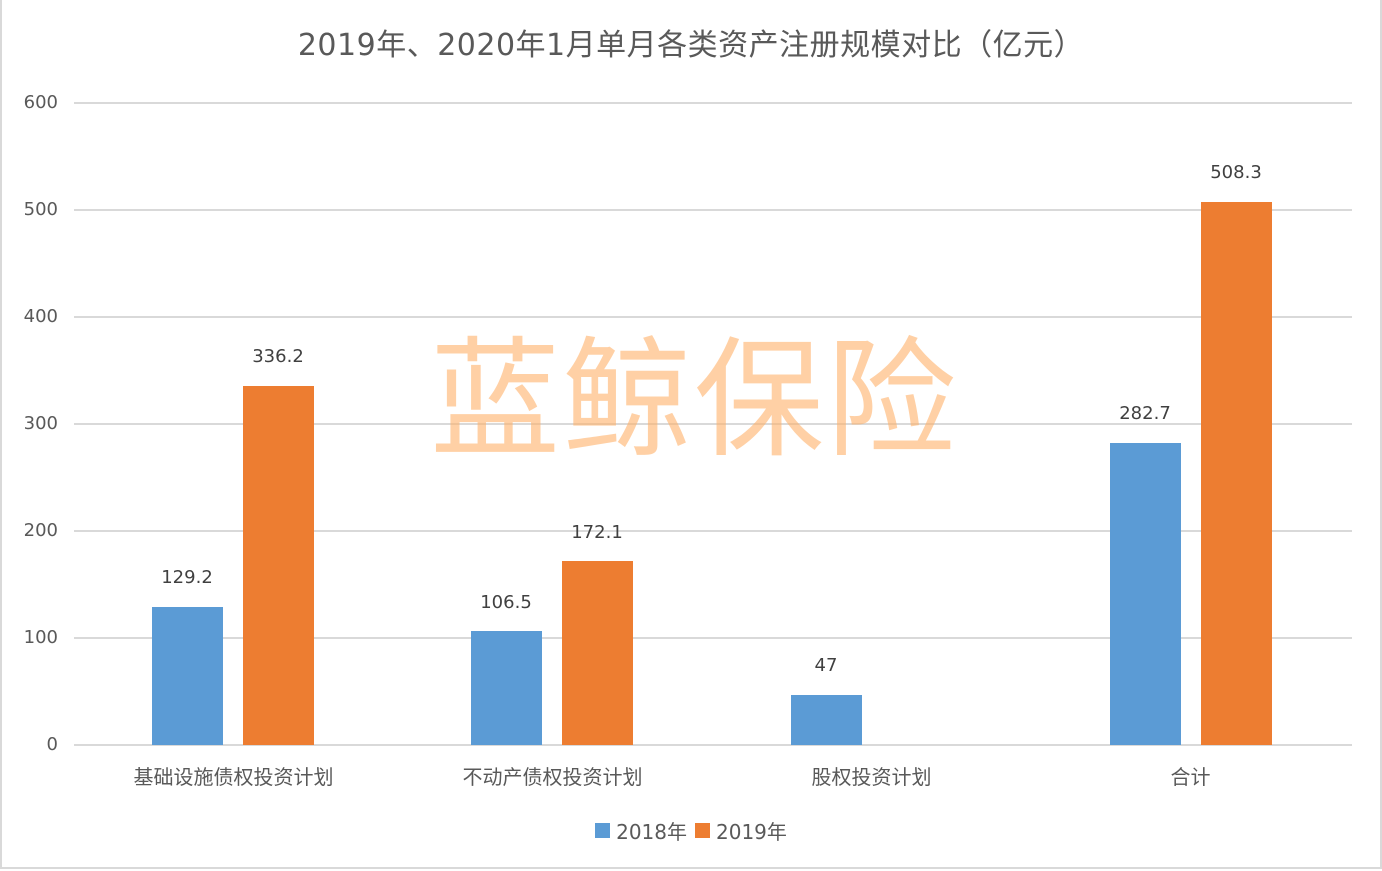 The height and width of the screenshot is (871, 1382). What do you see at coordinates (691, 830) in the screenshot?
I see `legend: 2018年 2019年` at bounding box center [691, 830].